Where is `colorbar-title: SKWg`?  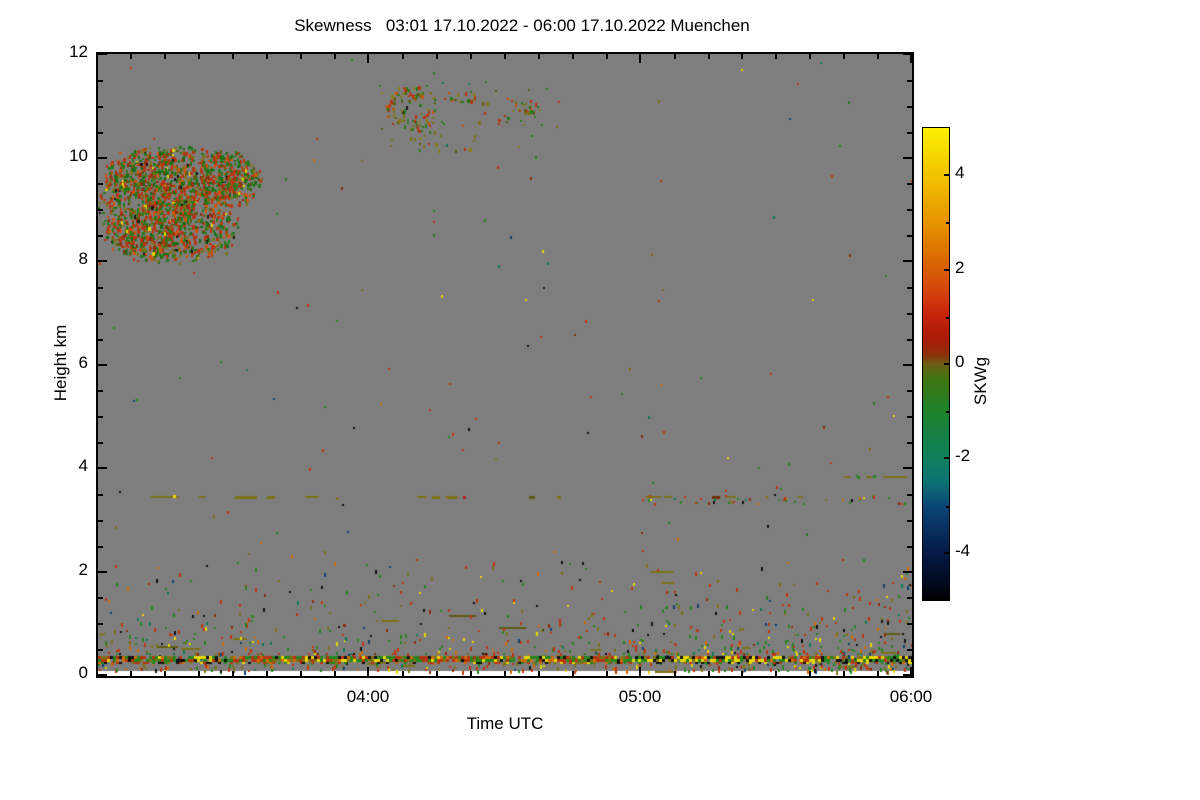 colorbar-title: SKWg is located at coordinates (980, 381).